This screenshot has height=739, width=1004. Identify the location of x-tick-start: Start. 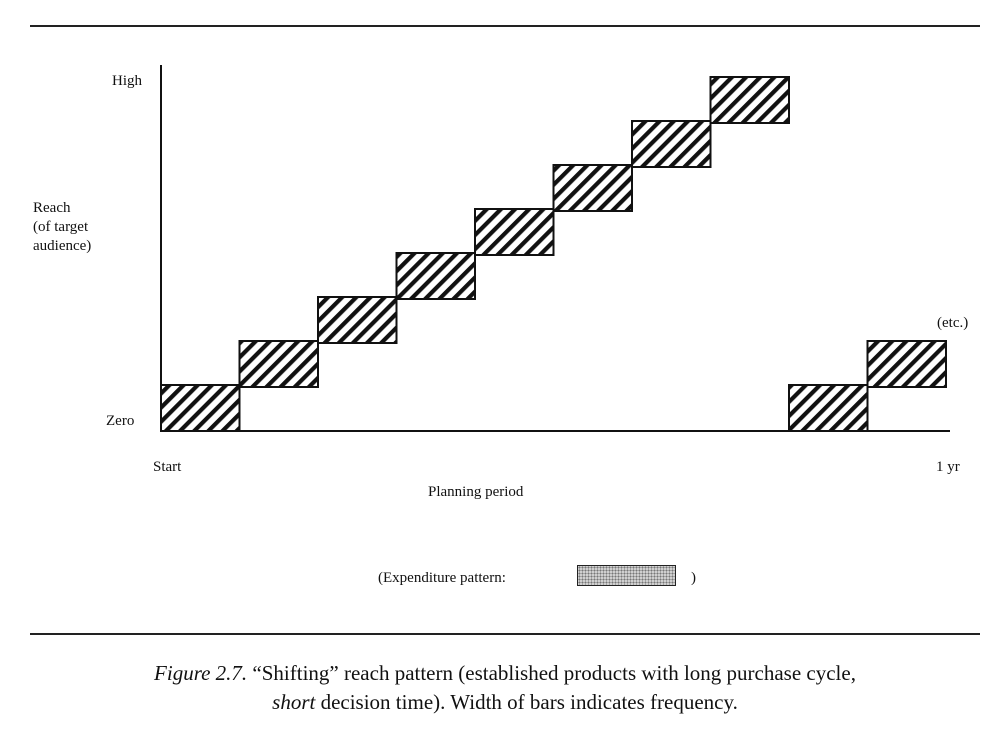
(167, 467).